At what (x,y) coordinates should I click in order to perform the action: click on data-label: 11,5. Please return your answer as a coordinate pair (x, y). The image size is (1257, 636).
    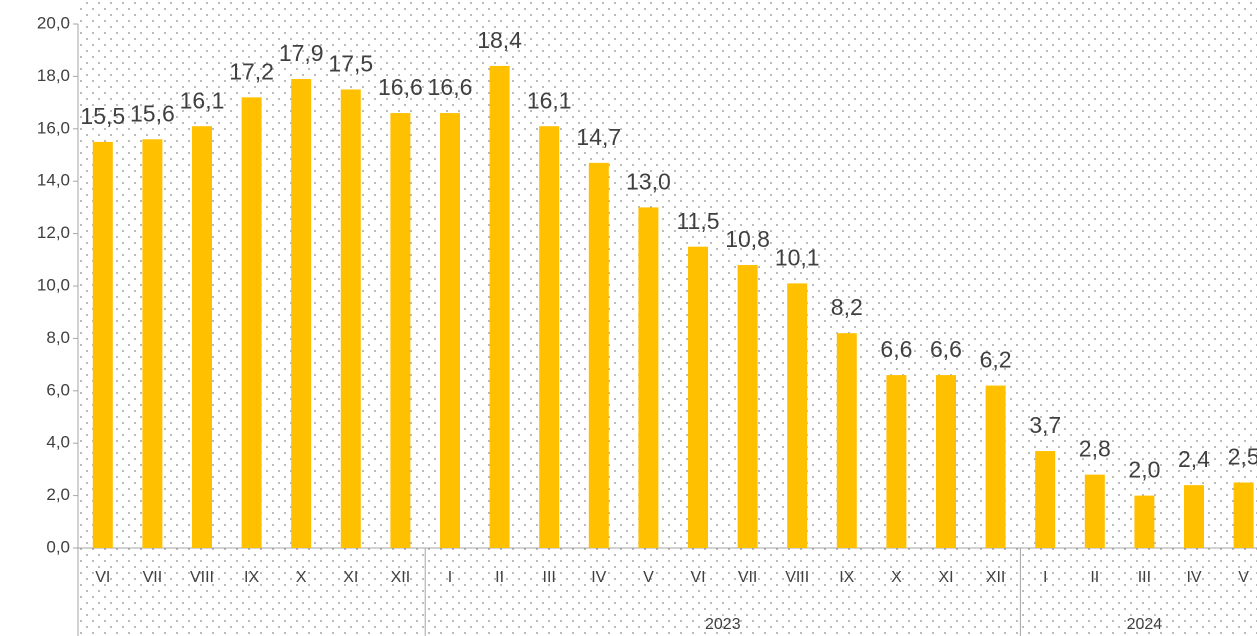
    Looking at the image, I should click on (697, 221).